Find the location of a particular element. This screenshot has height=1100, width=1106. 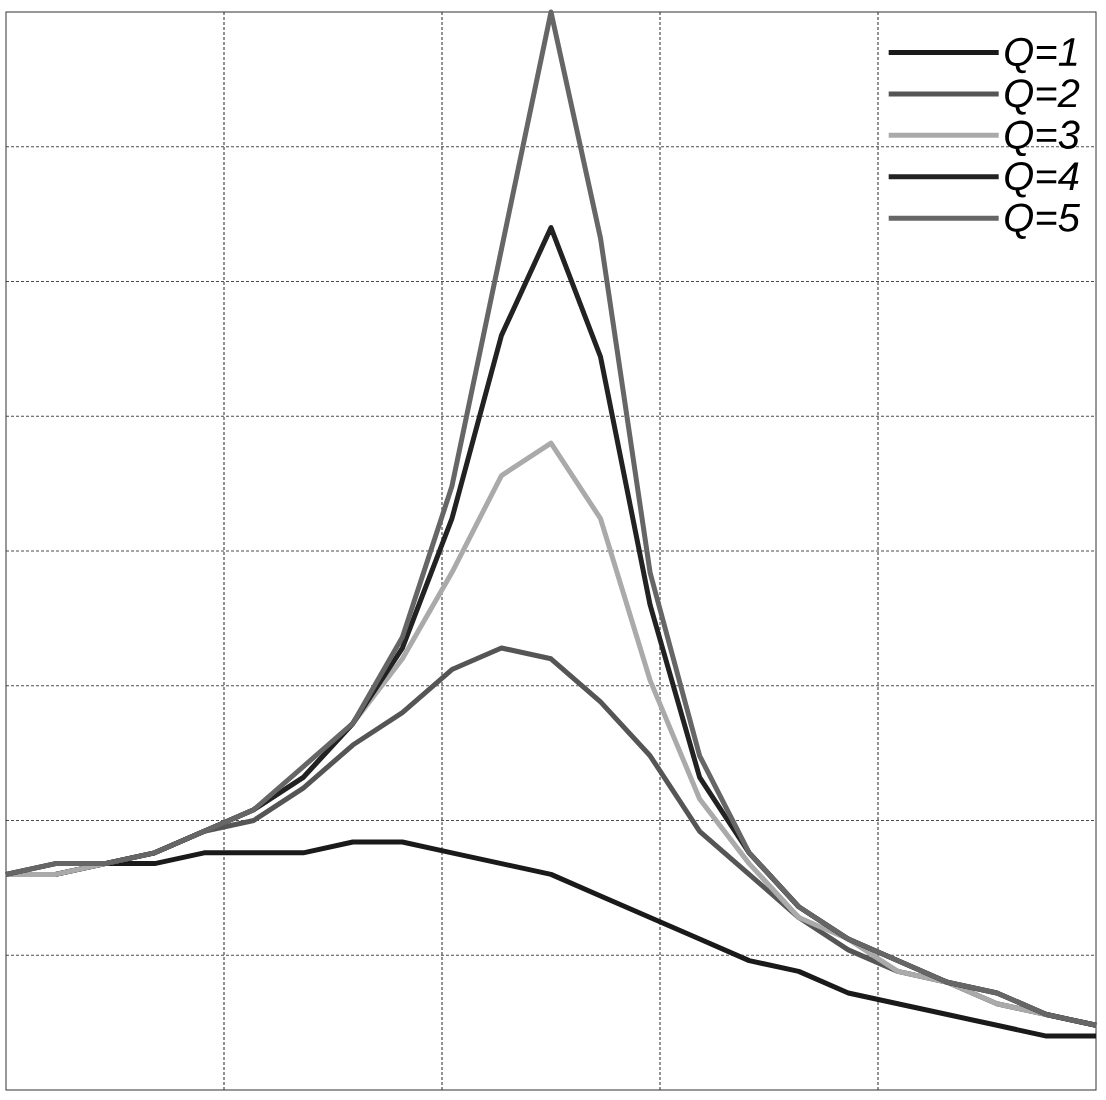

legend-label: Q=2 is located at coordinates (1042, 97).